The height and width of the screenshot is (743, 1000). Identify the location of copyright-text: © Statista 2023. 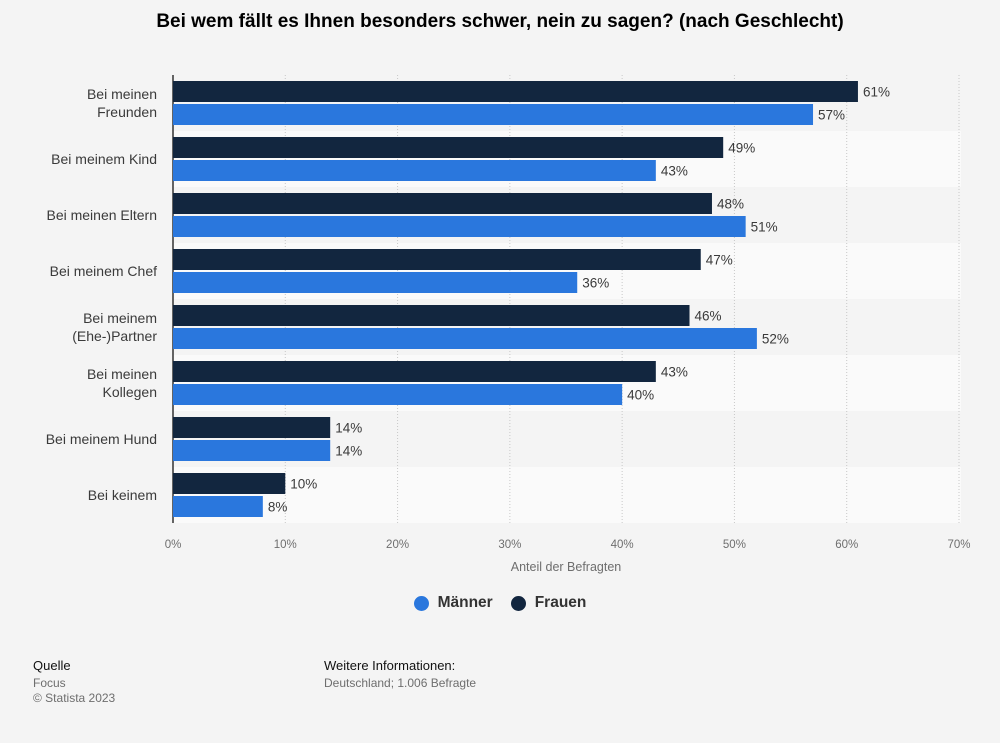
(74, 698).